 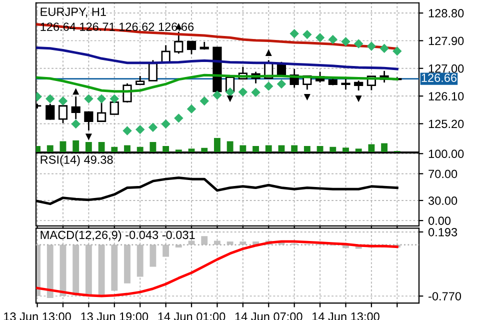 I want to click on y-tick-label: 127.90, so click(x=446, y=41).